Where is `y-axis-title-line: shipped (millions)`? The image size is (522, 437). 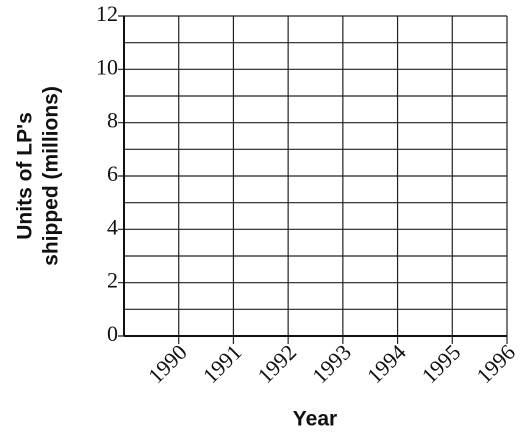
y-axis-title-line: shipped (millions) is located at coordinates (51, 176).